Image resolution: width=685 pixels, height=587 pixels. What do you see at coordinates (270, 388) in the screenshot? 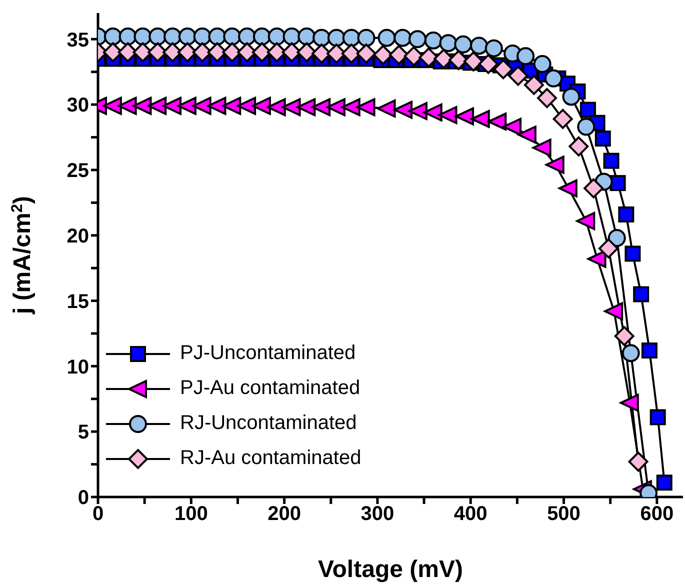
I see `legend-label: PJ-Au contaminated` at bounding box center [270, 388].